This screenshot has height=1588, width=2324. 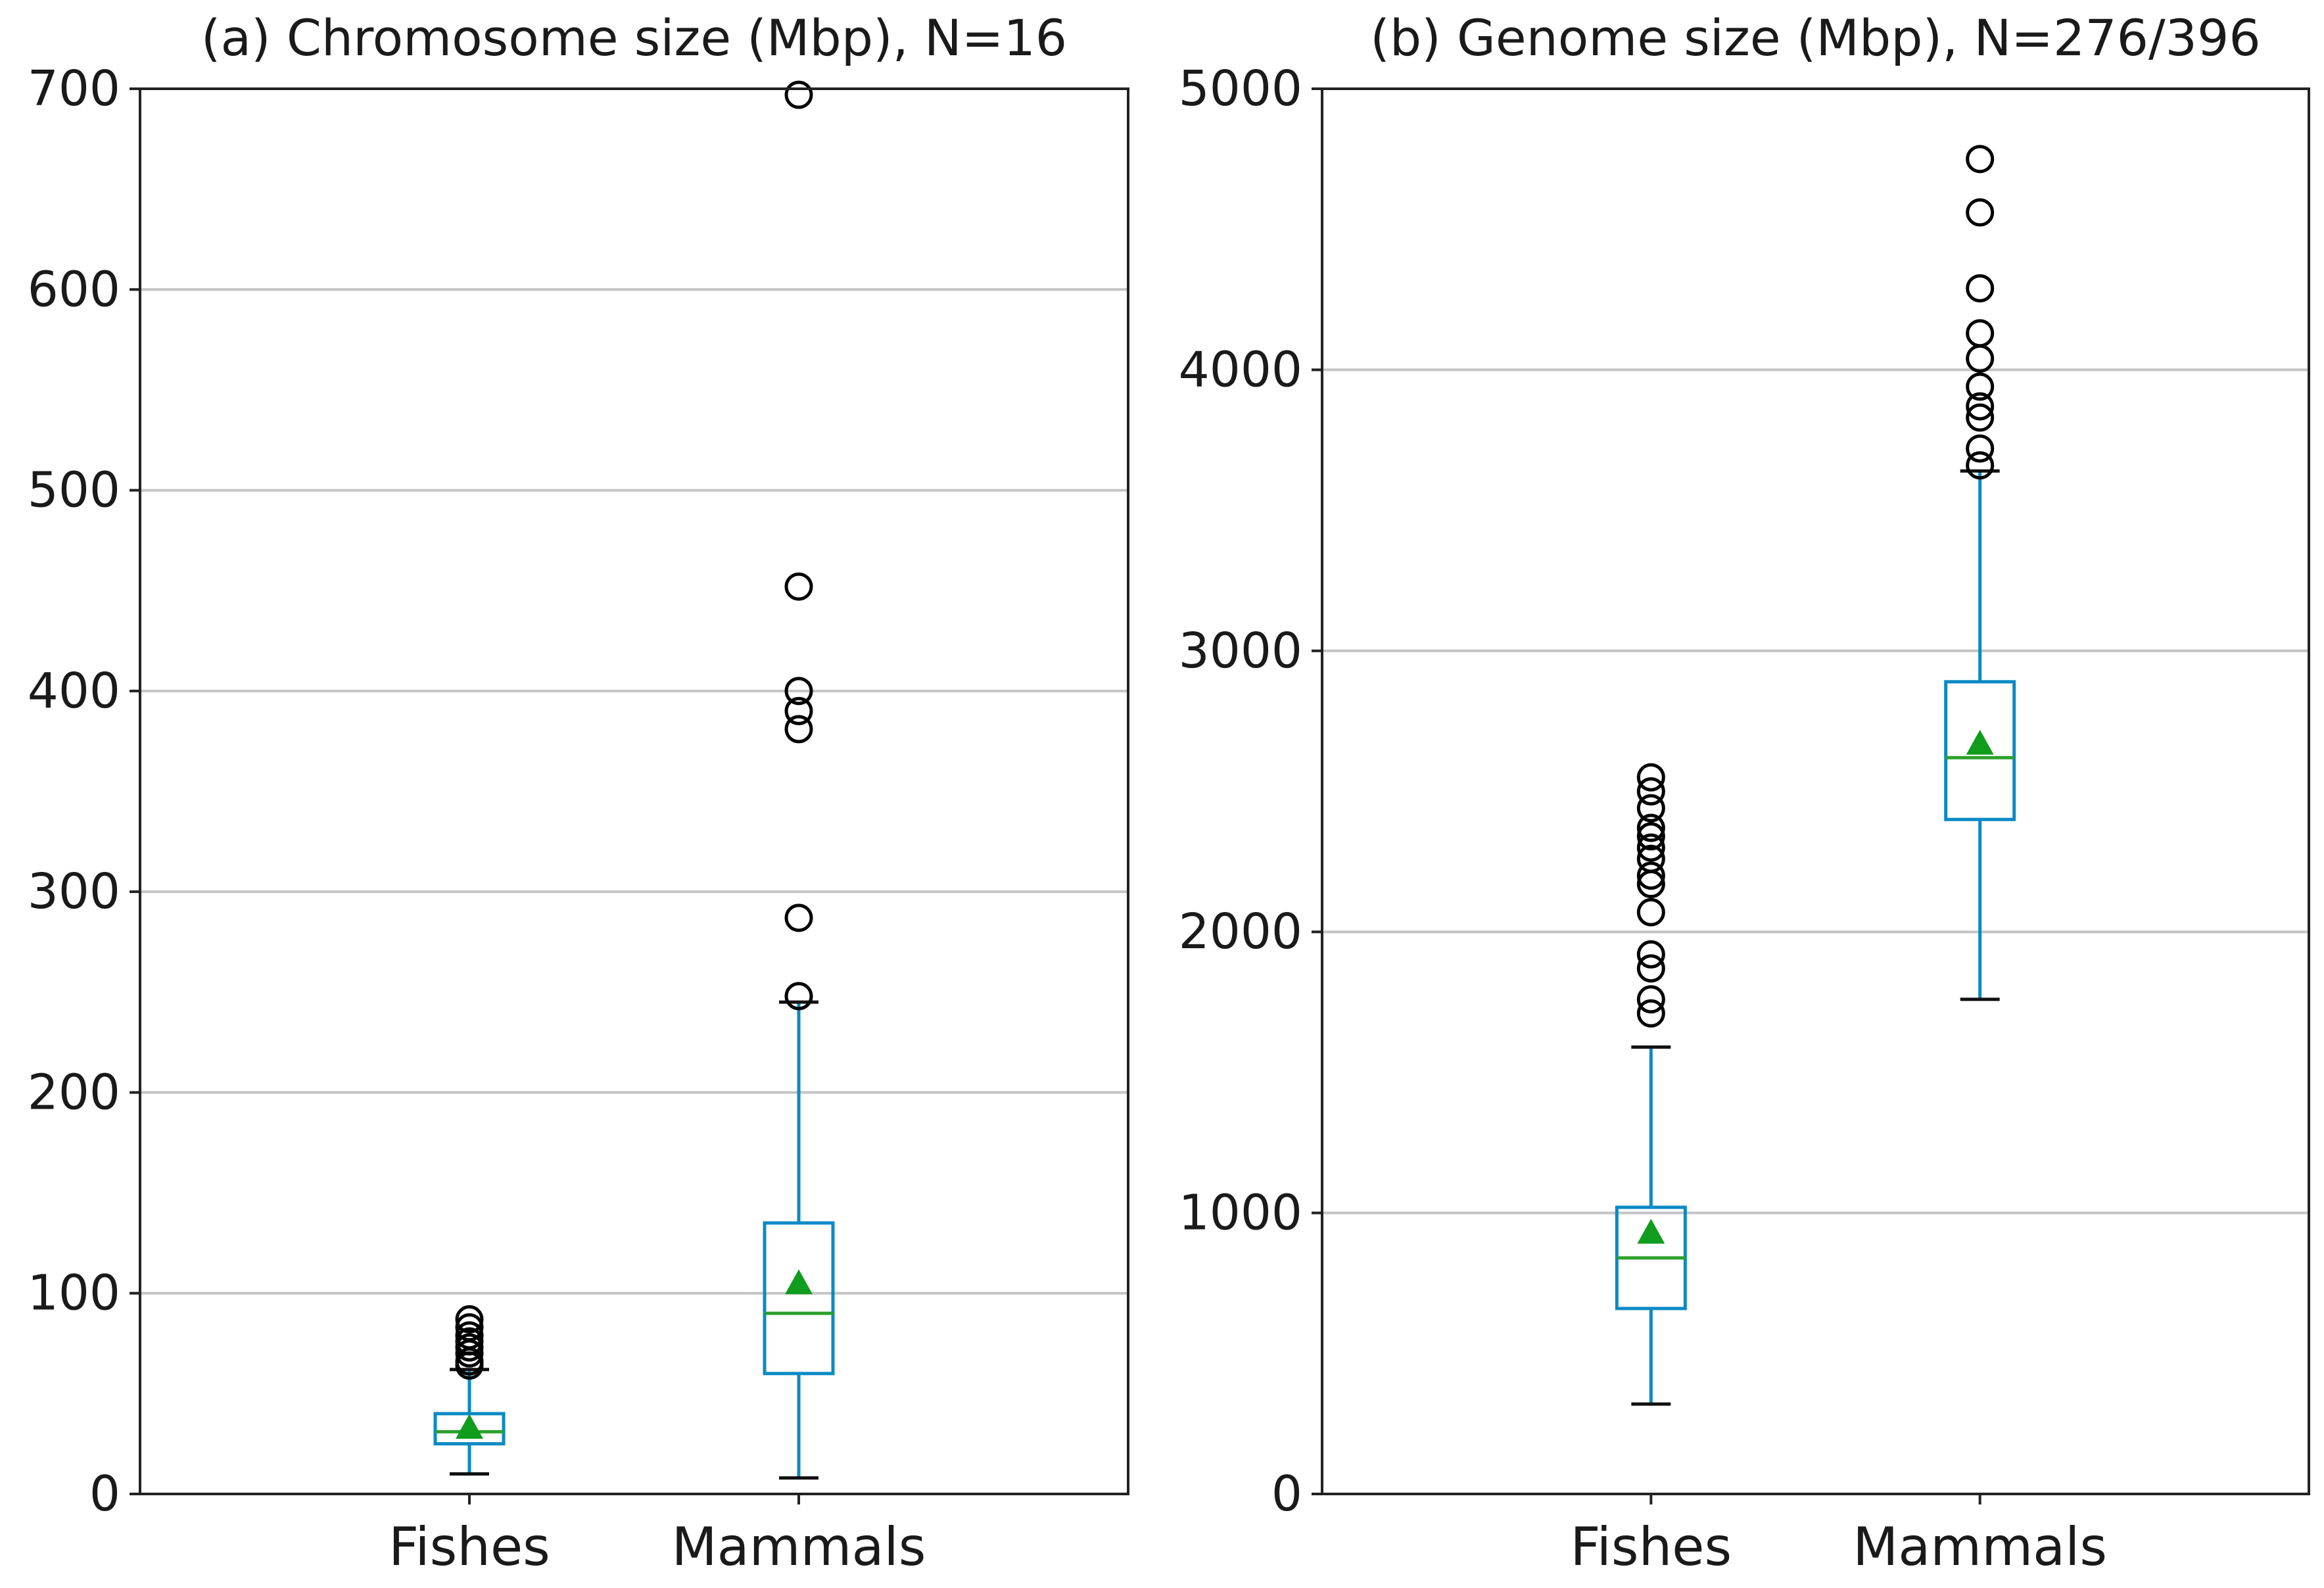 I want to click on y-tick-label: 600, so click(x=74, y=289).